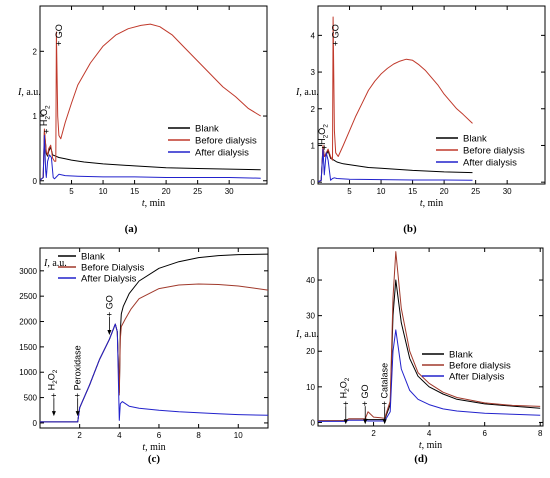 This screenshot has height=478, width=550. I want to click on y-tick-label: 3, so click(313, 72).